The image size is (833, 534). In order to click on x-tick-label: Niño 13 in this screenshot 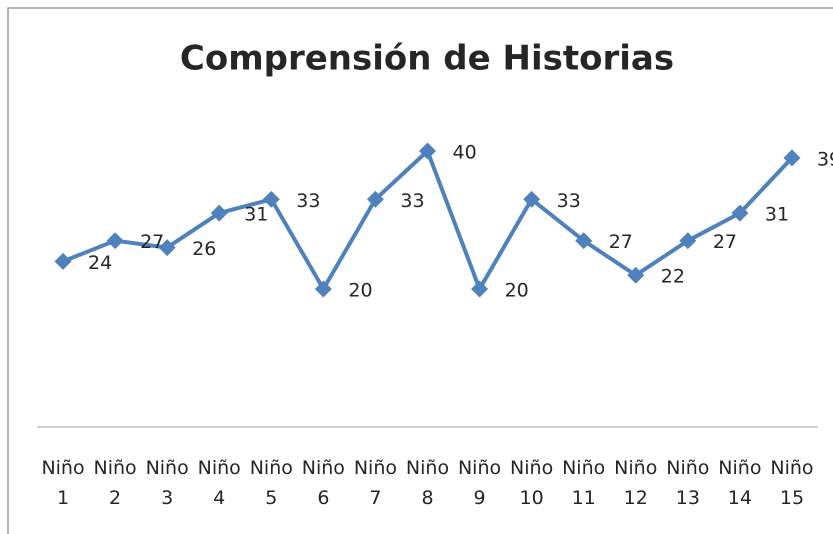, I will do `click(688, 483)`.